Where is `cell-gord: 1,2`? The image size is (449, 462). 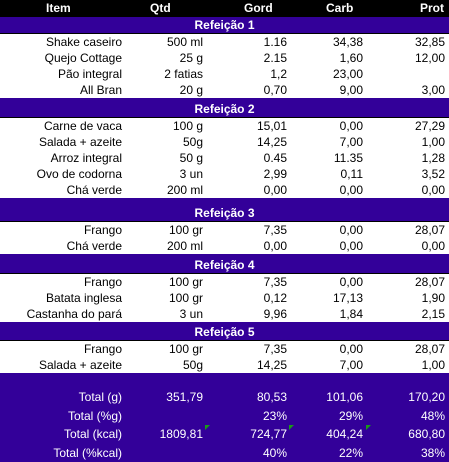
cell-gord: 1,2 is located at coordinates (278, 74).